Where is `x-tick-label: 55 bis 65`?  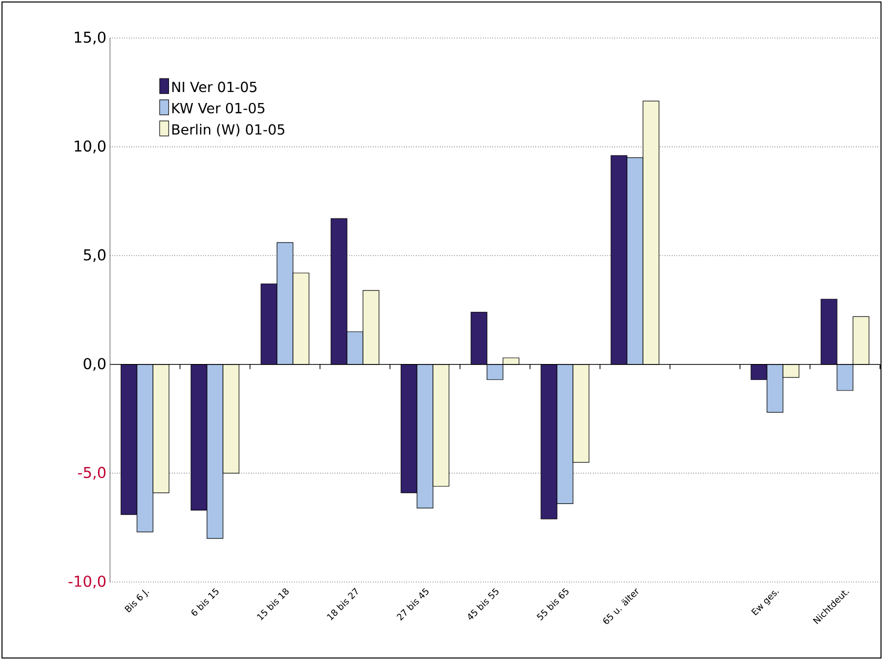
x-tick-label: 55 bis 65 is located at coordinates (552, 604).